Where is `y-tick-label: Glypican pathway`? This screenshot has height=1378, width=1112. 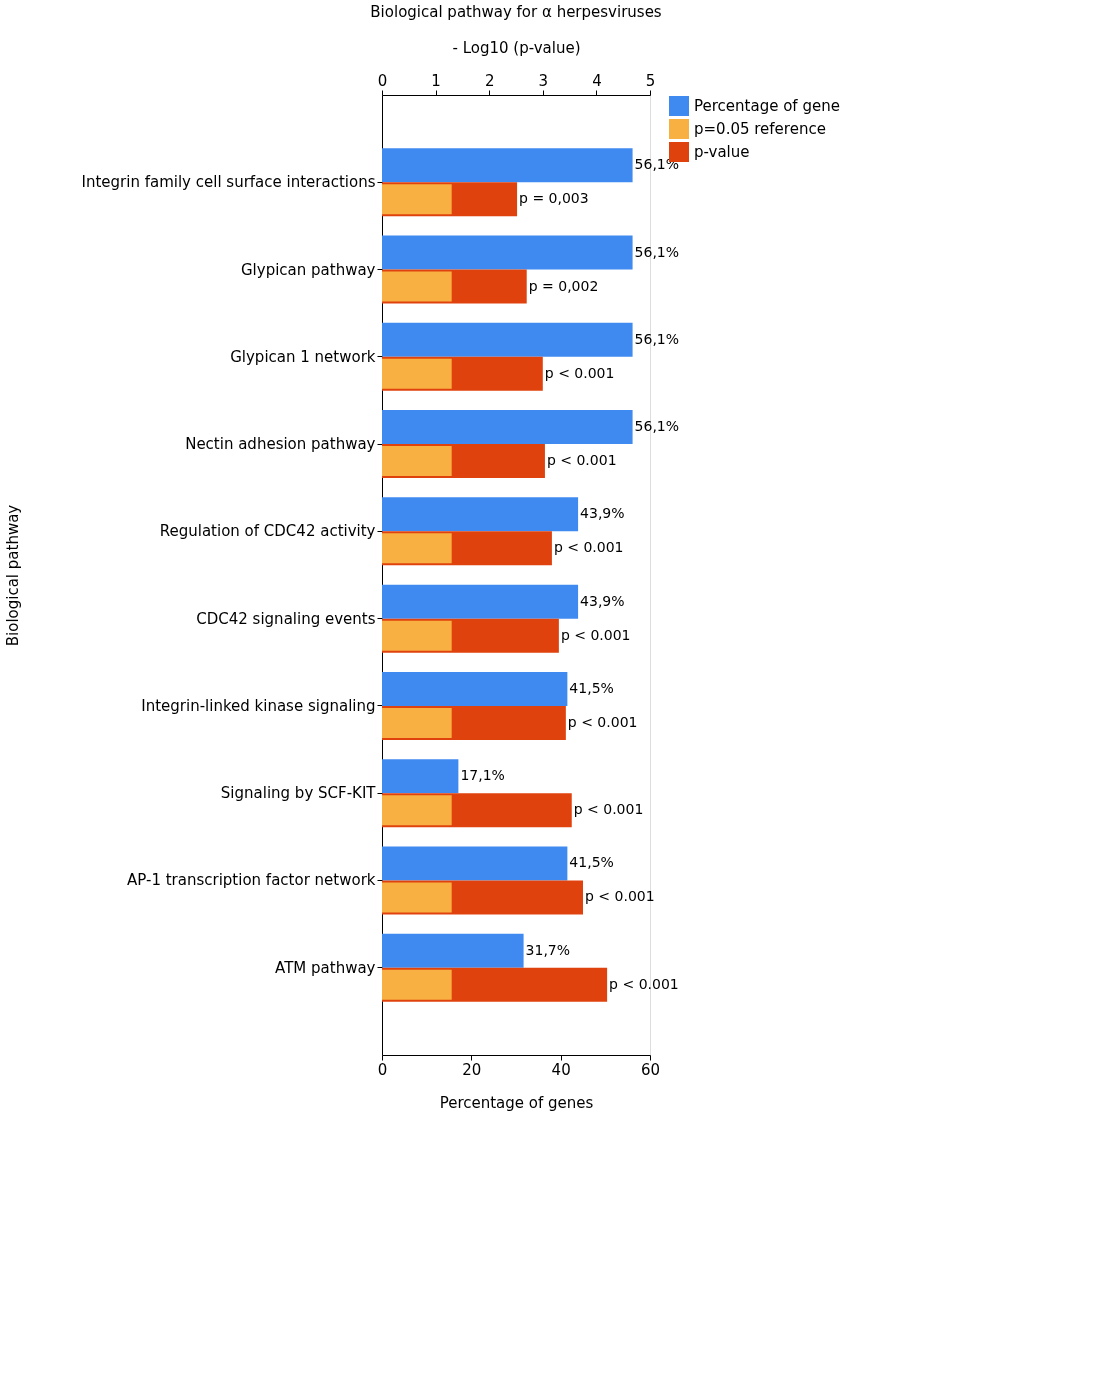
y-tick-label: Glypican pathway is located at coordinates (308, 269).